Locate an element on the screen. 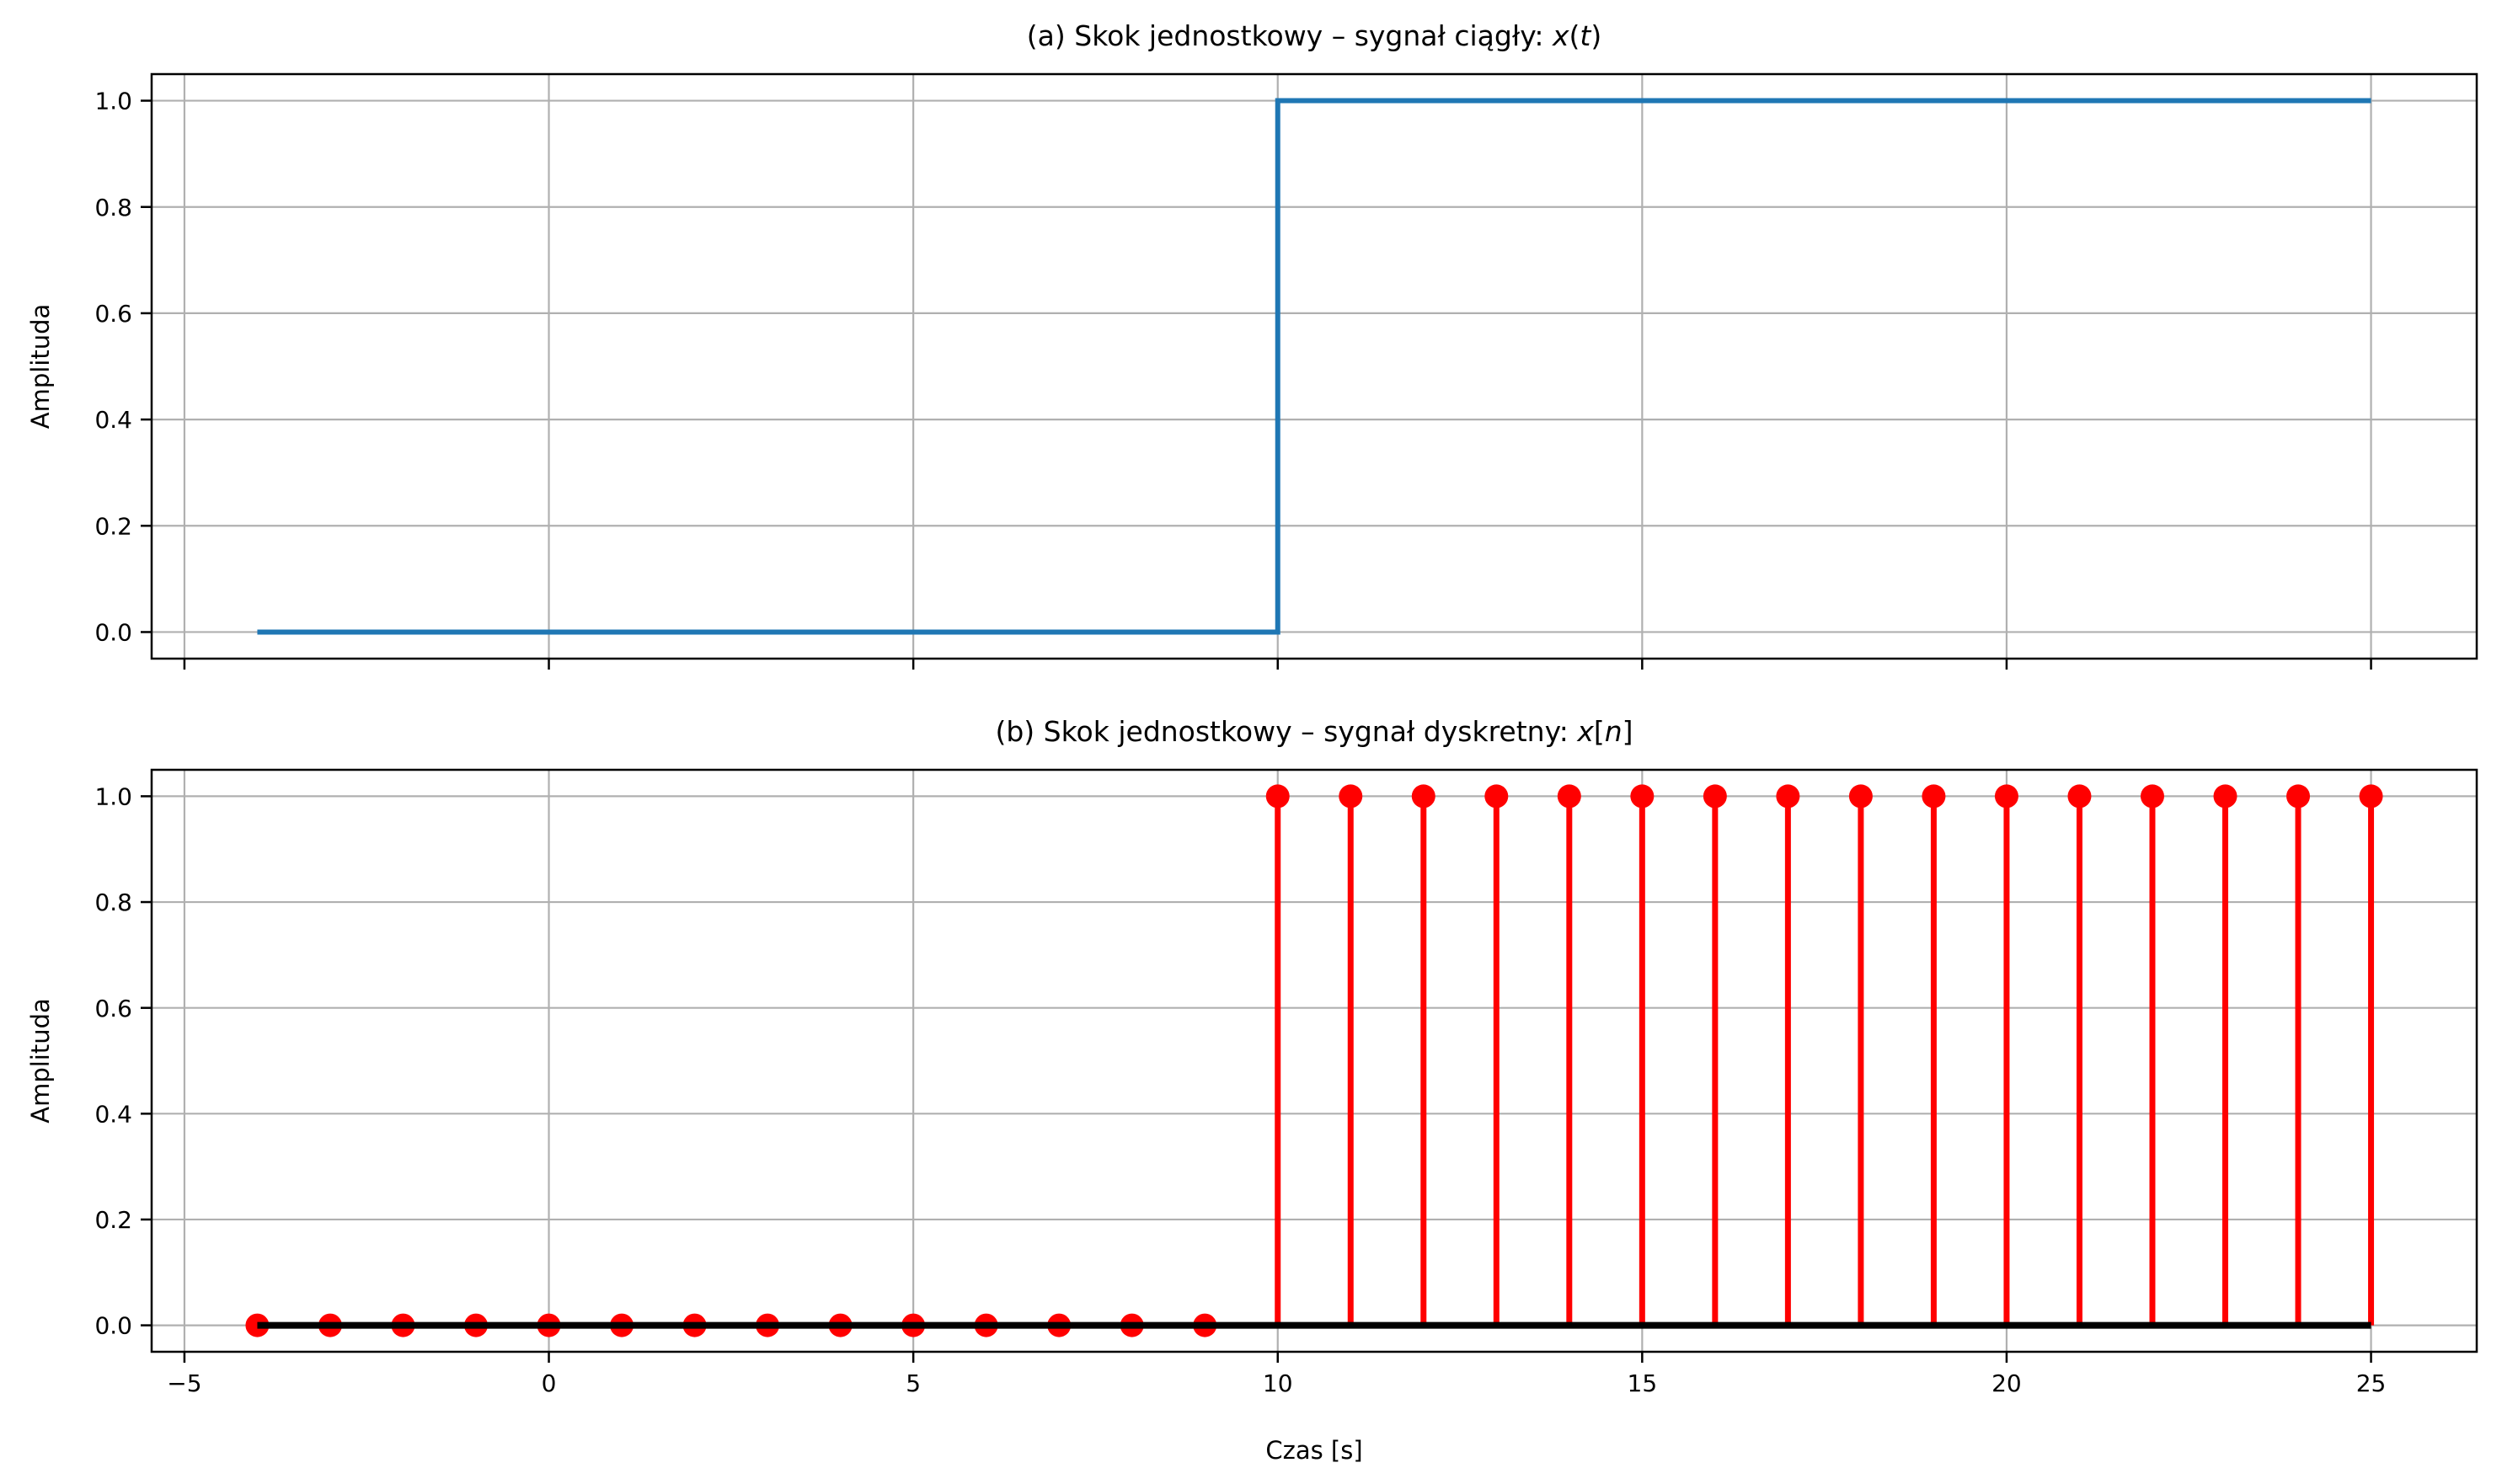 The height and width of the screenshot is (1484, 2502). x-tick-label: 5 is located at coordinates (913, 1383).